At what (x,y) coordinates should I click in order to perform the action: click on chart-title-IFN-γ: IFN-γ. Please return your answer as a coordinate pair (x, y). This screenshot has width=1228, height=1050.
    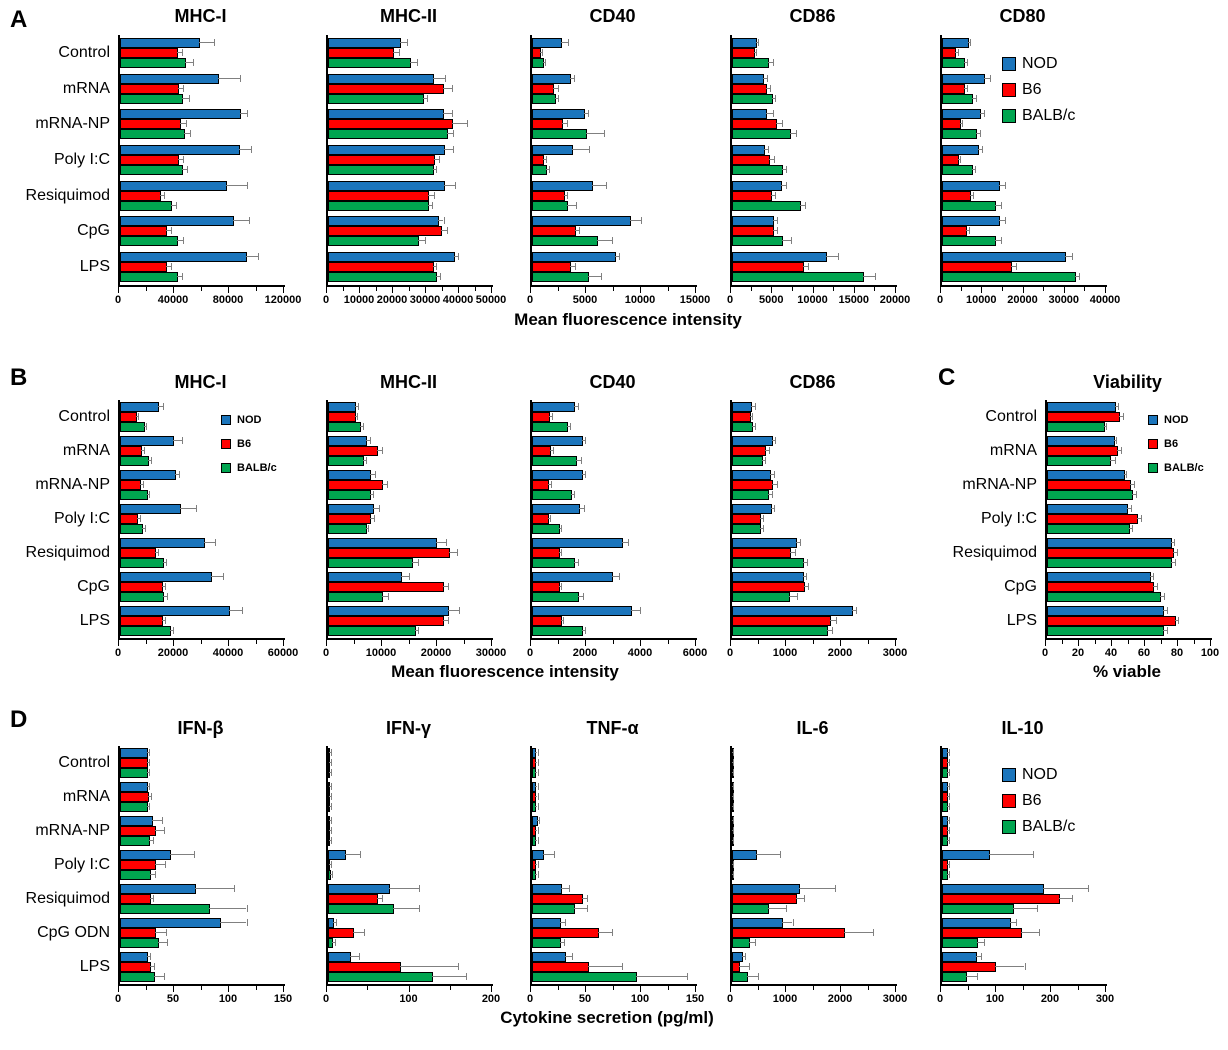
    Looking at the image, I should click on (408, 728).